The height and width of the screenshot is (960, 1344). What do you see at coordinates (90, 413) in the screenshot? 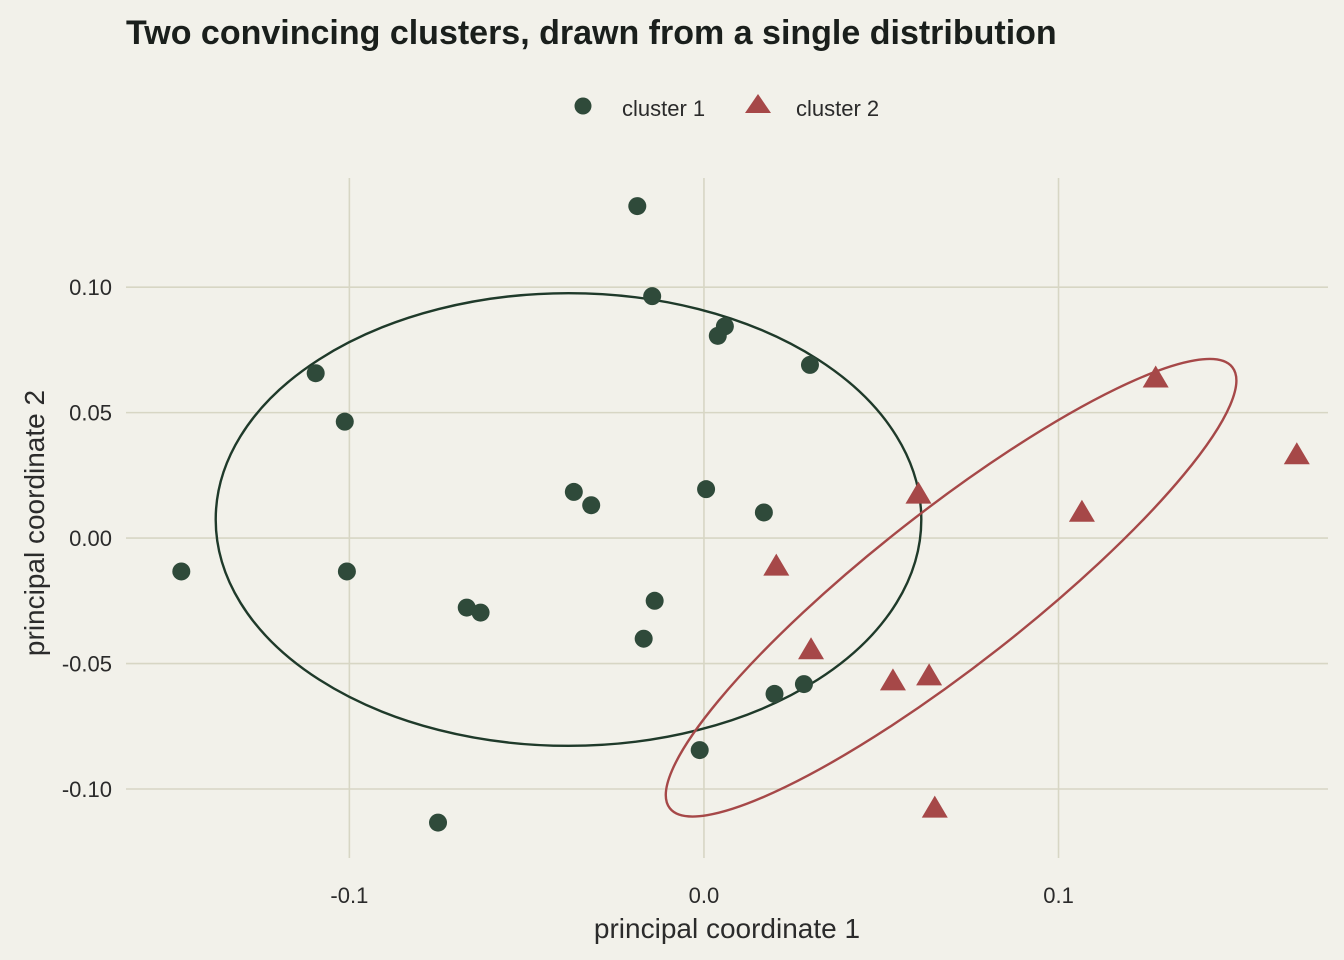
I see `y-tick-label: 0.05` at bounding box center [90, 413].